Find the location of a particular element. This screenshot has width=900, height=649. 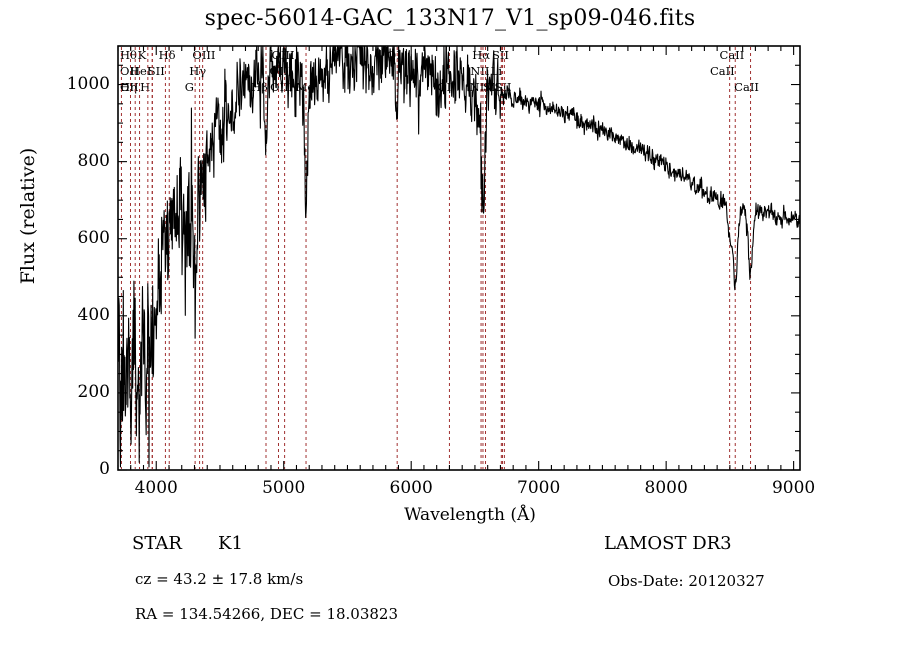

y-tick-label: 400 is located at coordinates (93, 314).